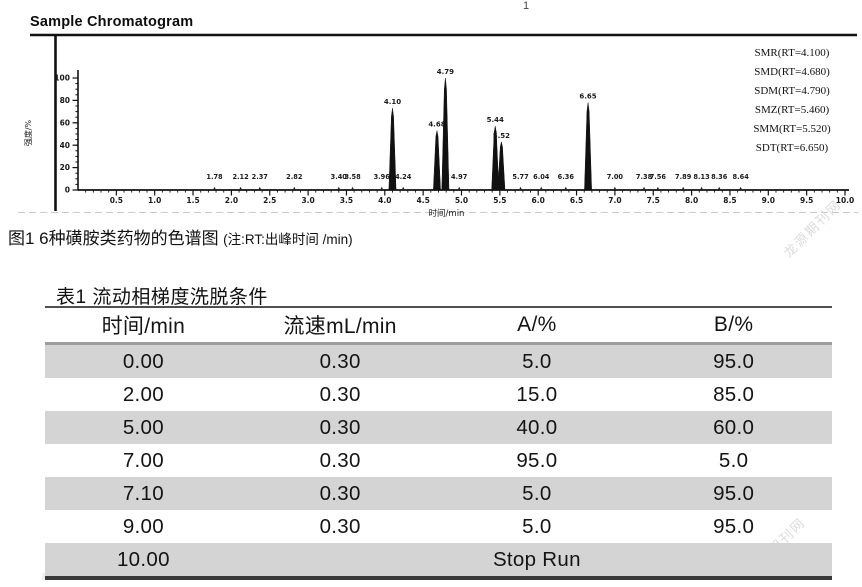 This screenshot has height=587, width=862. Describe the element at coordinates (438, 560) in the screenshot. I see `table-row-stop-run: 10.00 Stop Run` at that location.